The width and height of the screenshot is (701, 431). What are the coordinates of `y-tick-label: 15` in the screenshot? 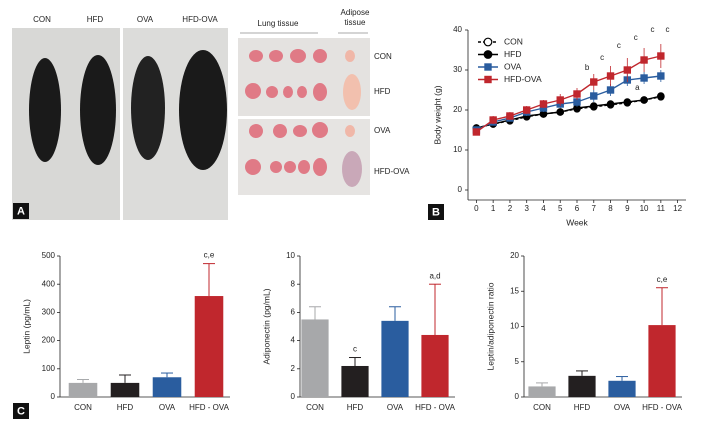 It's located at (514, 290).